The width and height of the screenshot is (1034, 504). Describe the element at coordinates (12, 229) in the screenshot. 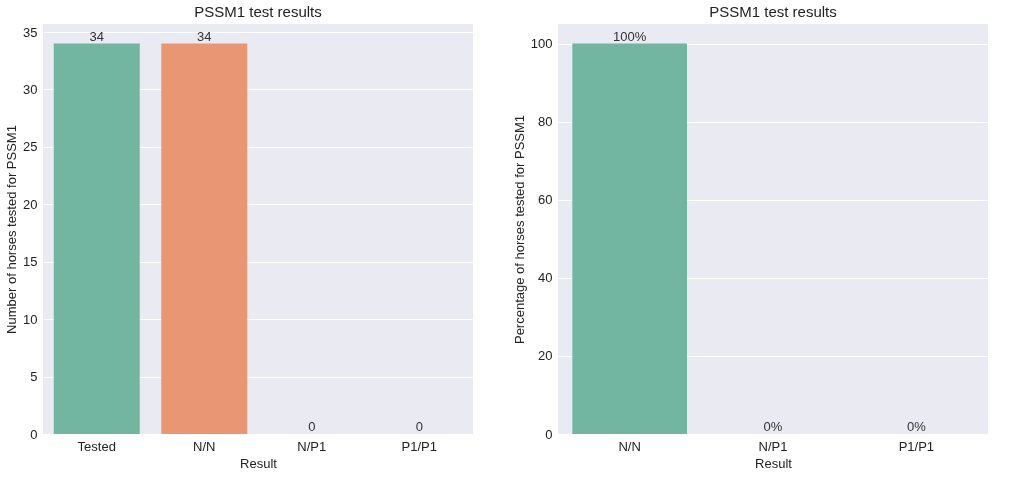

I see `y-axis-title: Number of horses tested for PSSM1` at that location.